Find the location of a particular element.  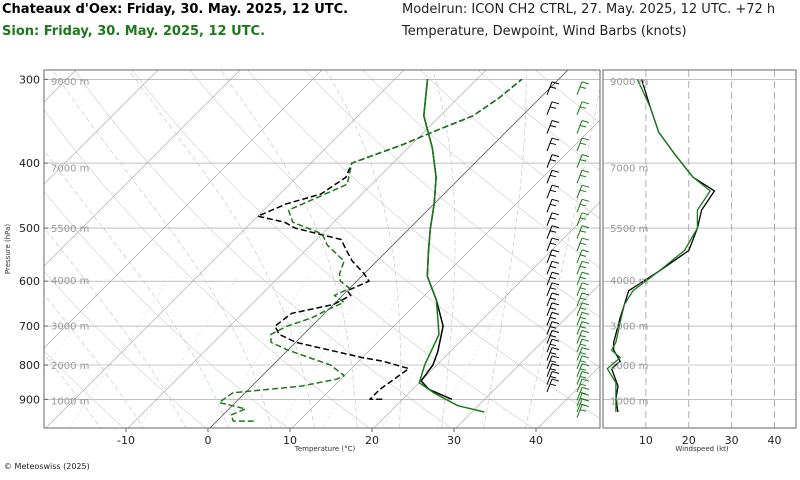

windspeed-tick-label: 10 is located at coordinates (646, 440).